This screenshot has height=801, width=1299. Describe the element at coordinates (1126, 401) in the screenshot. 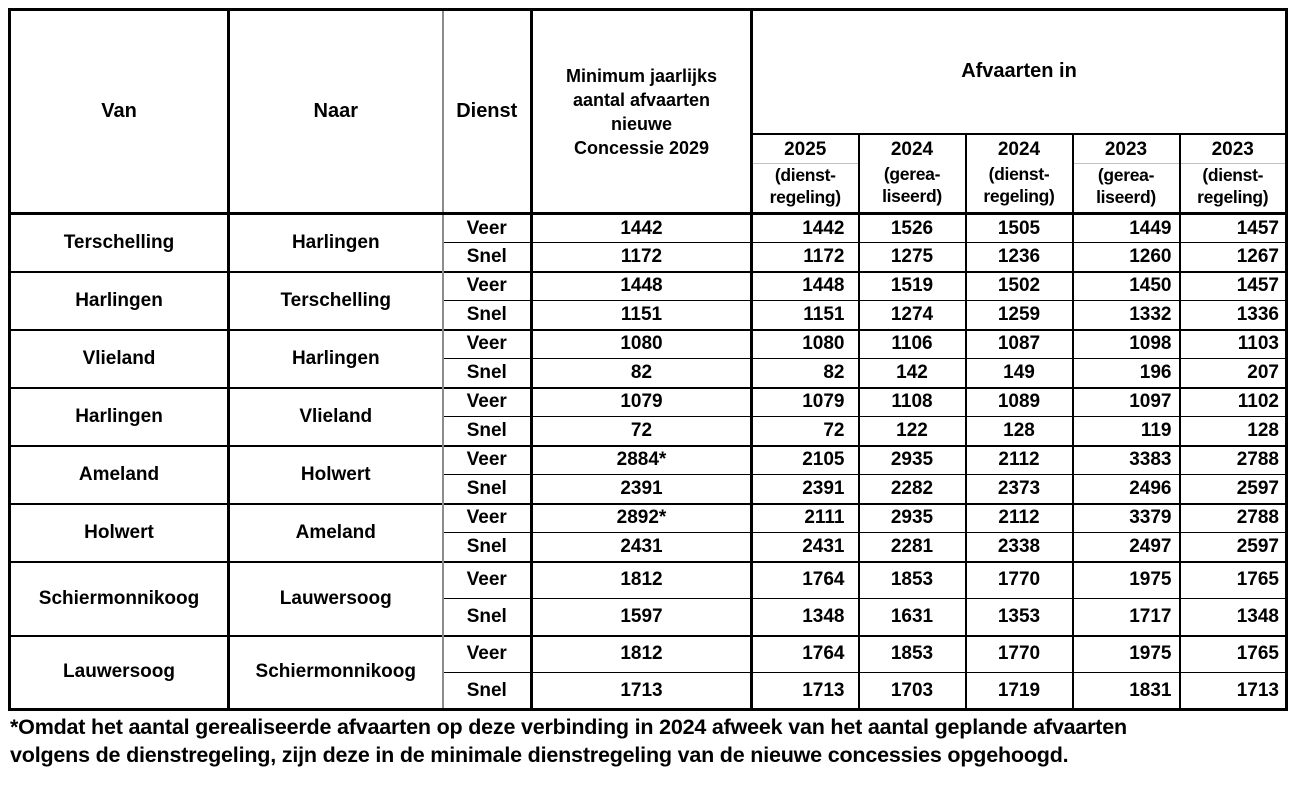

I see `cell-2023-gerealiseerd: 1097` at that location.